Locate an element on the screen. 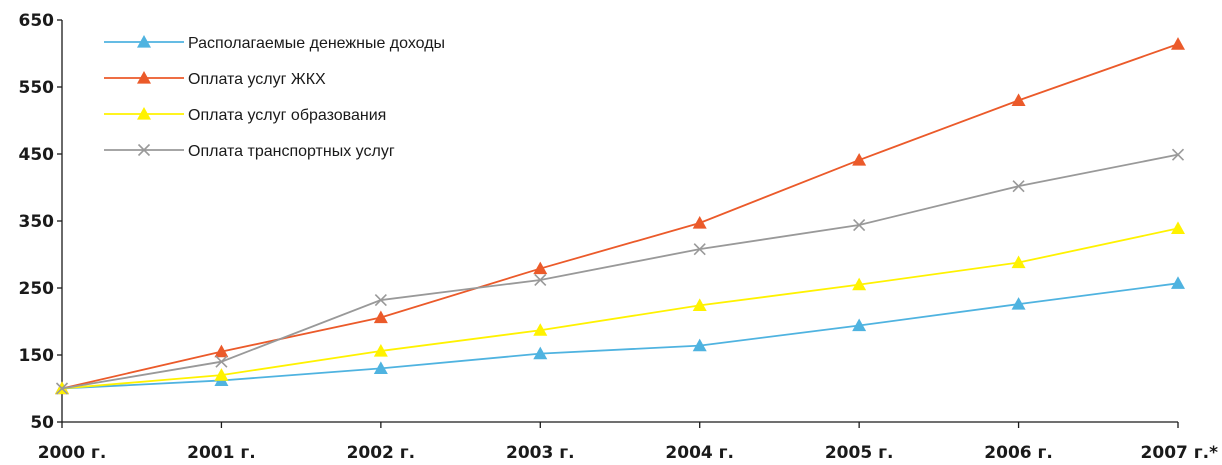  y-tick-label: 350 is located at coordinates (37, 222).